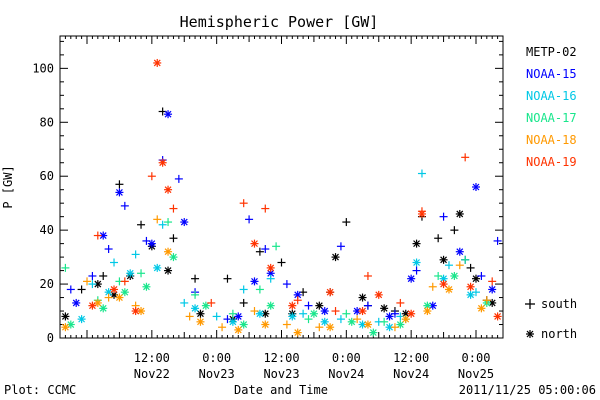 This screenshot has width=600, height=400. What do you see at coordinates (551, 52) in the screenshot?
I see `legend-entry: METP-02` at bounding box center [551, 52].